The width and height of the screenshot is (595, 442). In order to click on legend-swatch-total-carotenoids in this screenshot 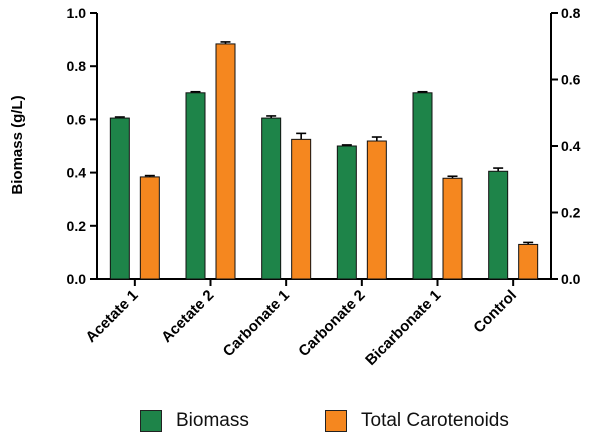, I will do `click(336, 421)`.